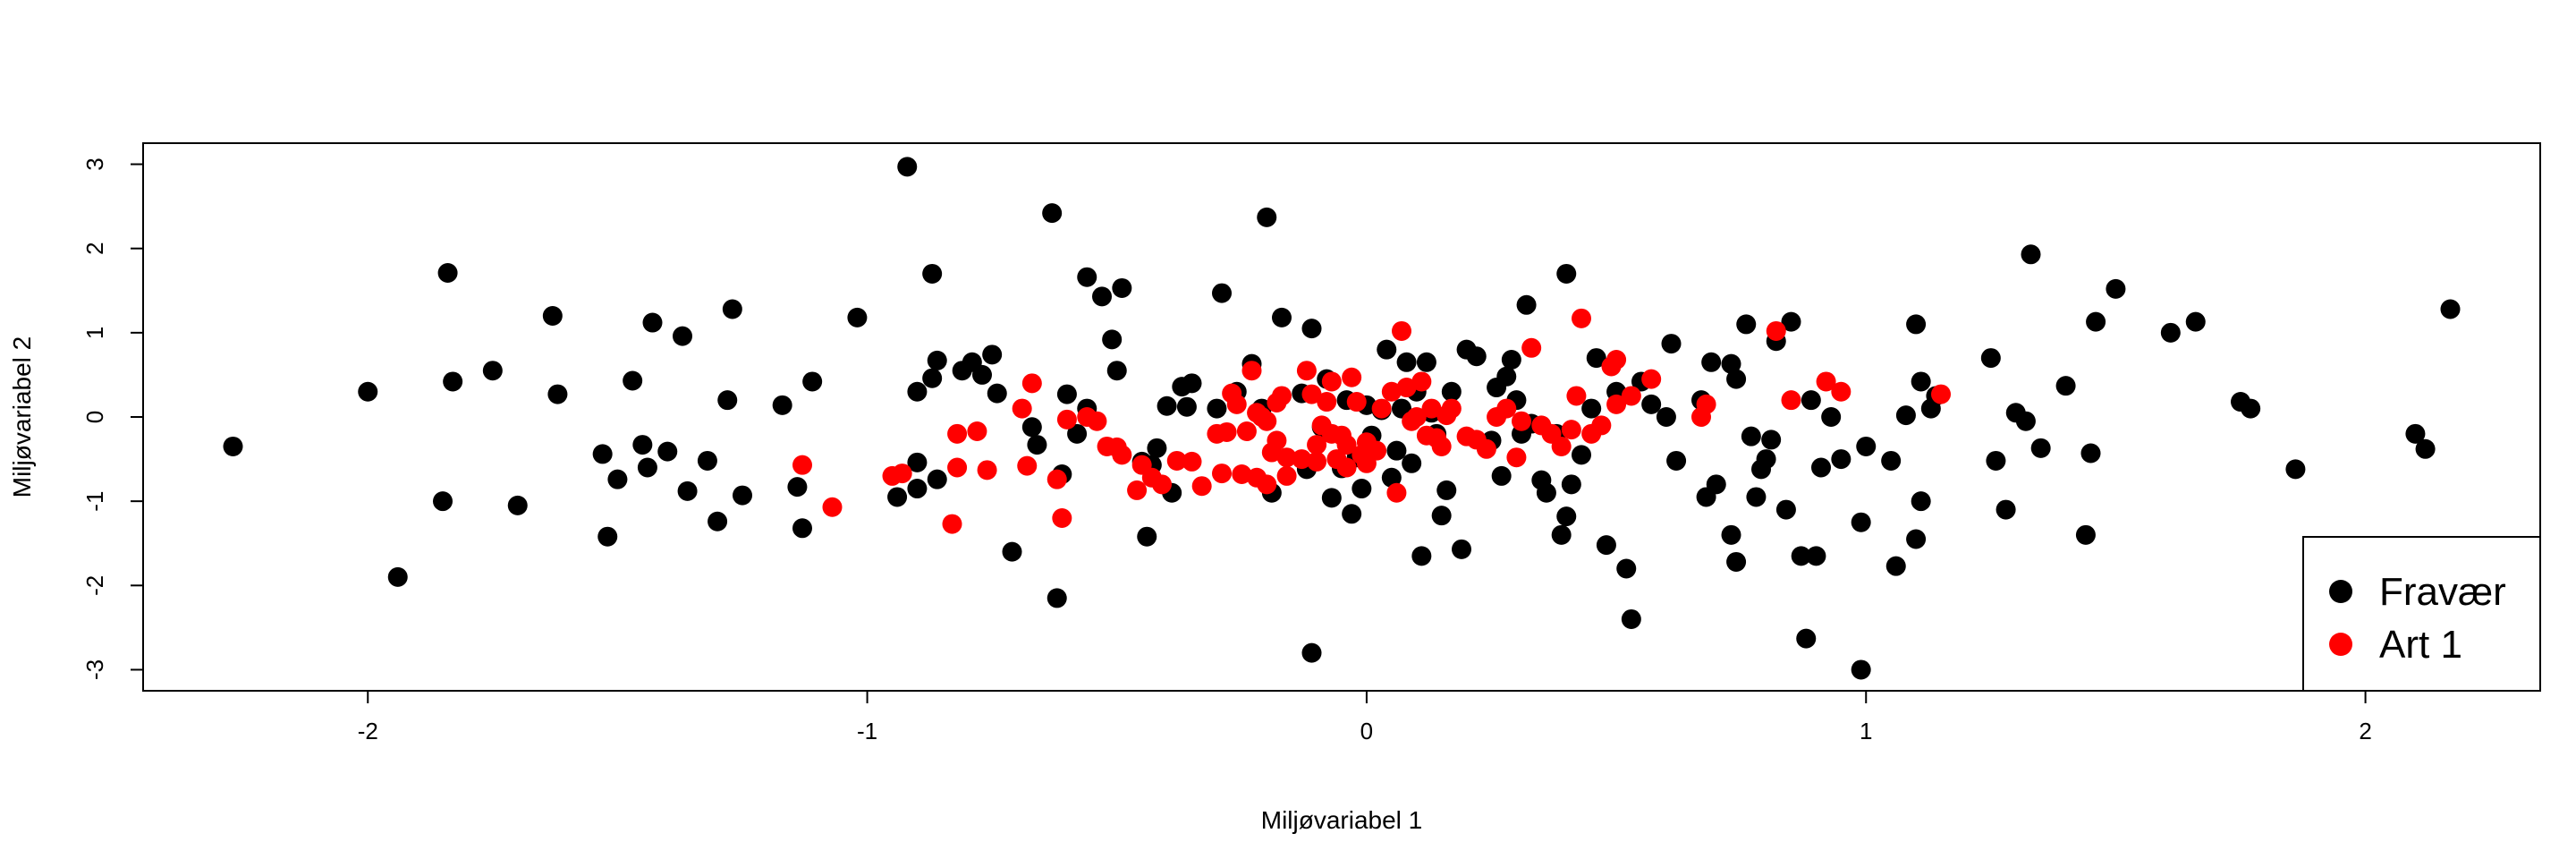  Describe the element at coordinates (94, 585) in the screenshot. I see `y-tick-label-1: -2` at that location.